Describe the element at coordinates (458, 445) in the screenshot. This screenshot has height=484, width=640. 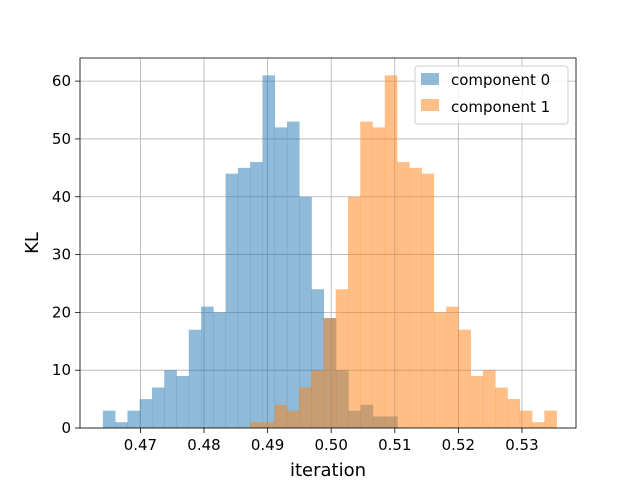
I see `x-tick-label: 0.52` at that location.